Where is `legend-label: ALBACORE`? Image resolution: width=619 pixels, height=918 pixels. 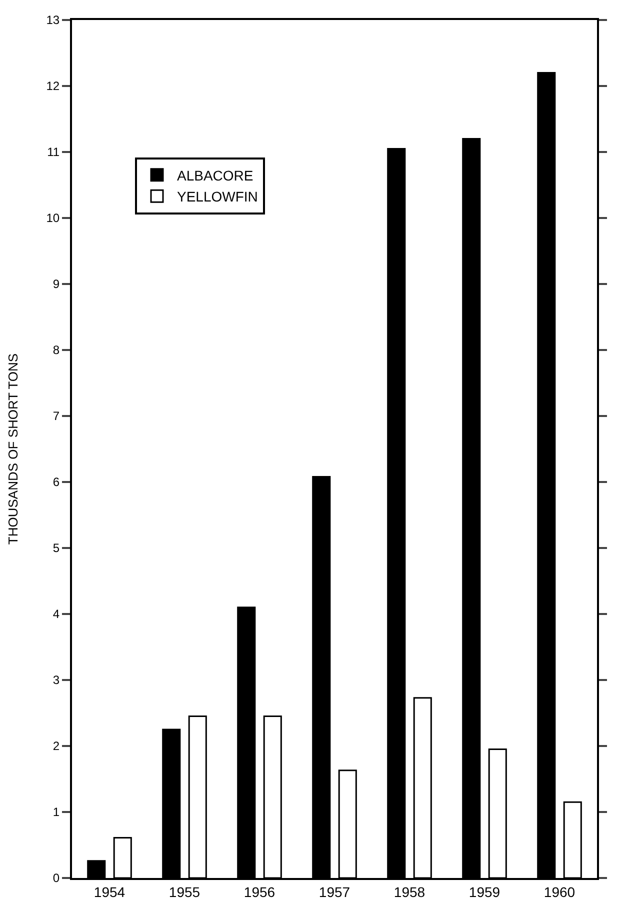 legend-label: ALBACORE is located at coordinates (215, 175).